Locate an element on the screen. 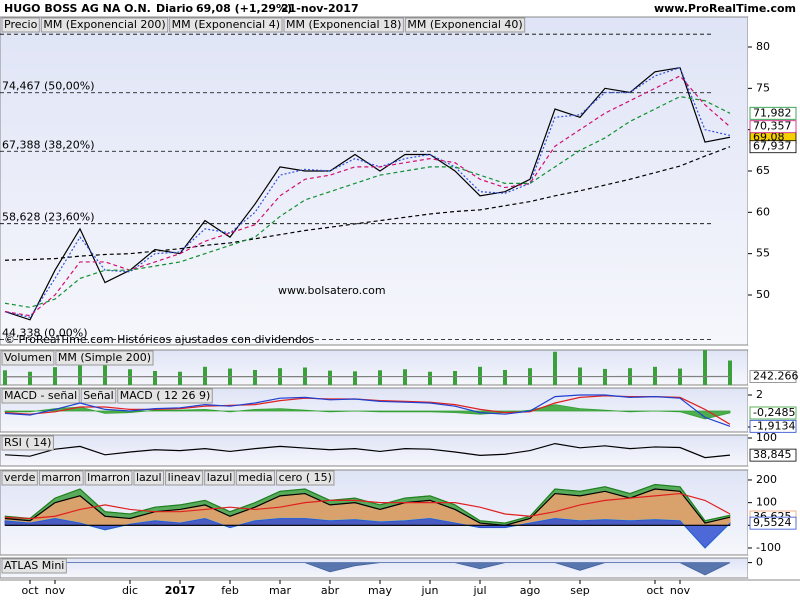  legend-entry: lmarron is located at coordinates (108, 477).